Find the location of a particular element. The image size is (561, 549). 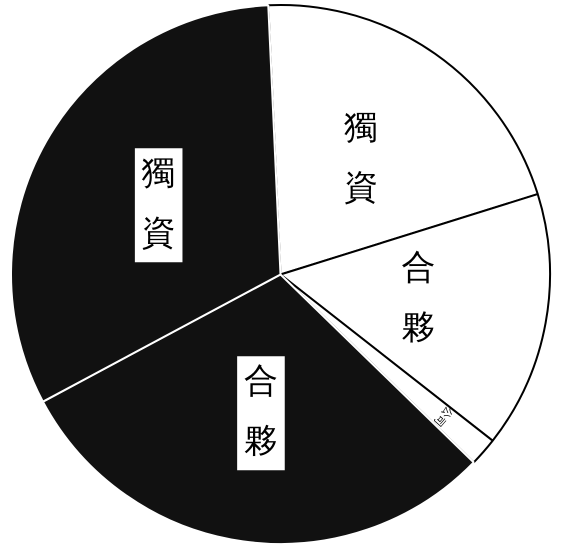

slice-label: 公司 is located at coordinates (443, 417).